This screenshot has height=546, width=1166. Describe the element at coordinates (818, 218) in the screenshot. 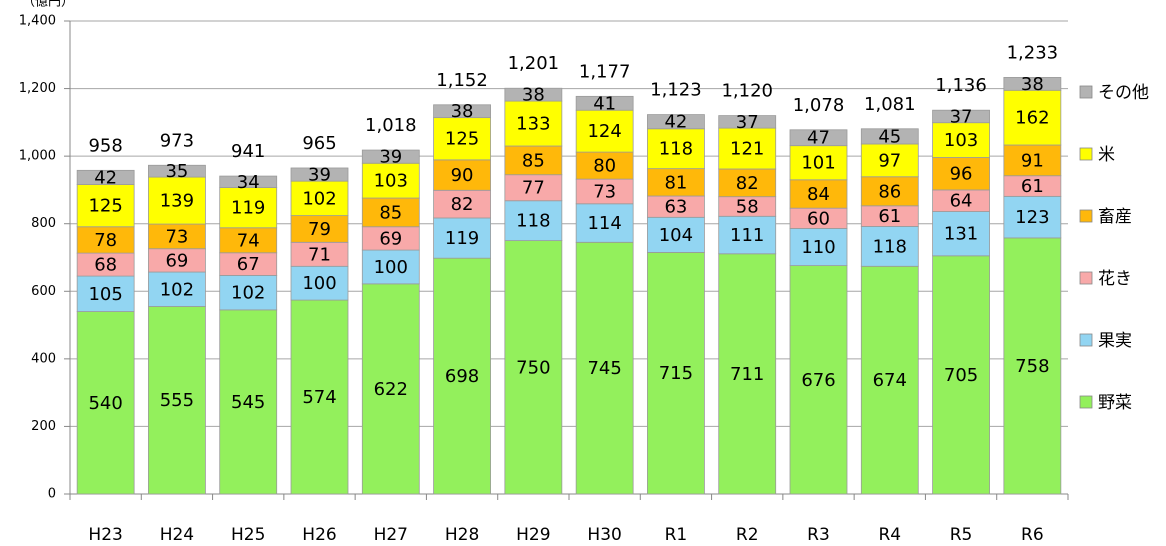

I see `value-label: 60` at that location.